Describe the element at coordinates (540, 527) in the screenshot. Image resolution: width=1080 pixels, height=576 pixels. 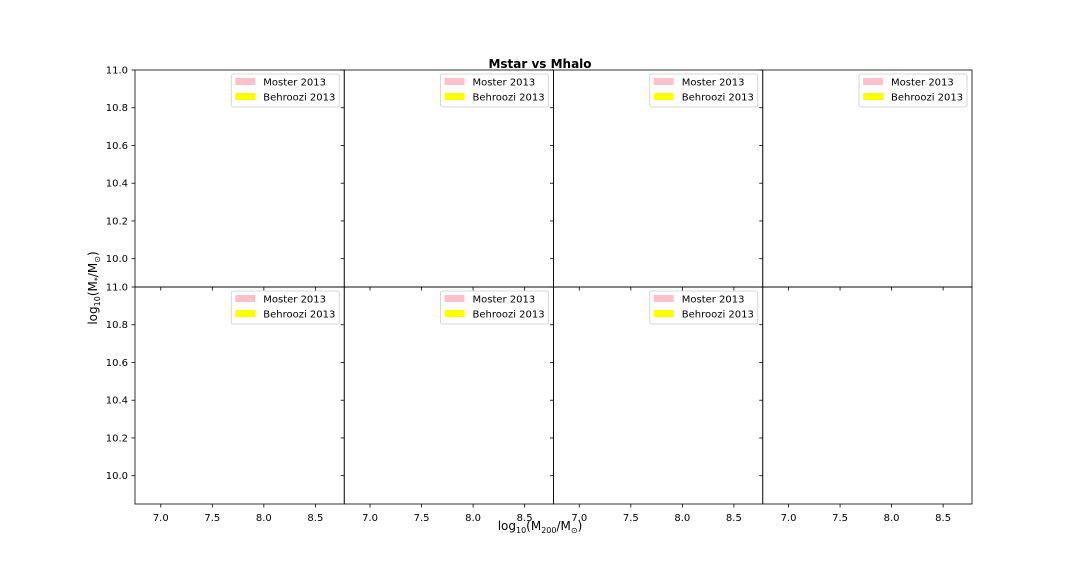
I see `x-axis-label: log10(M200/M⊙)` at that location.